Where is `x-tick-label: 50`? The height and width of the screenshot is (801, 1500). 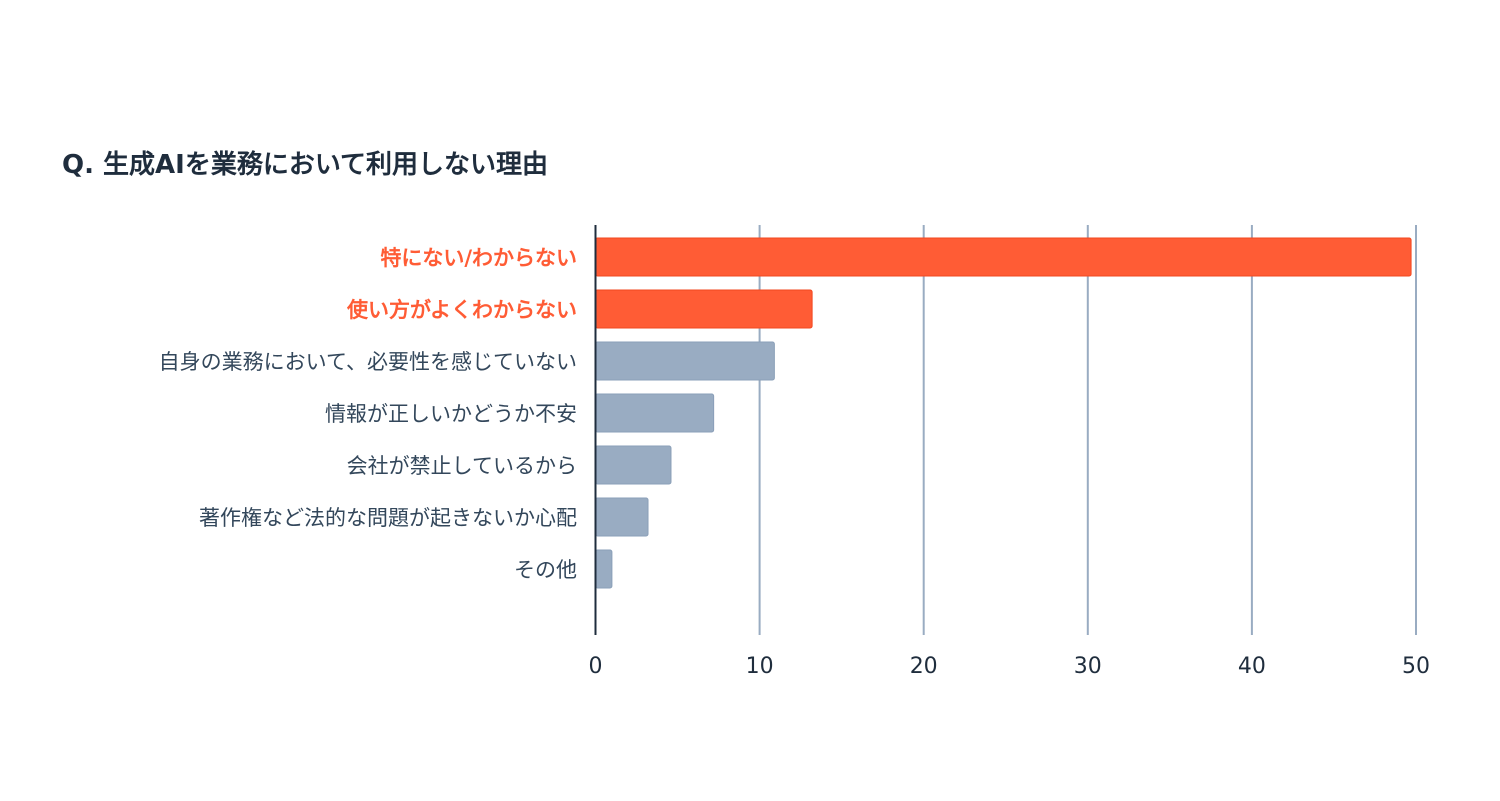
x-tick-label: 50 is located at coordinates (1416, 666).